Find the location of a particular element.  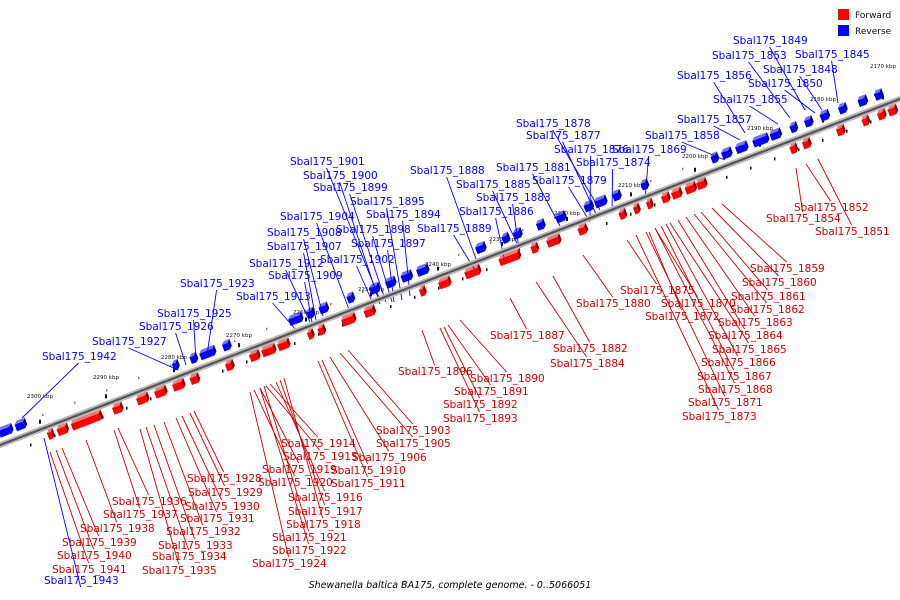

tick-label: 2240 kbp is located at coordinates (438, 265).